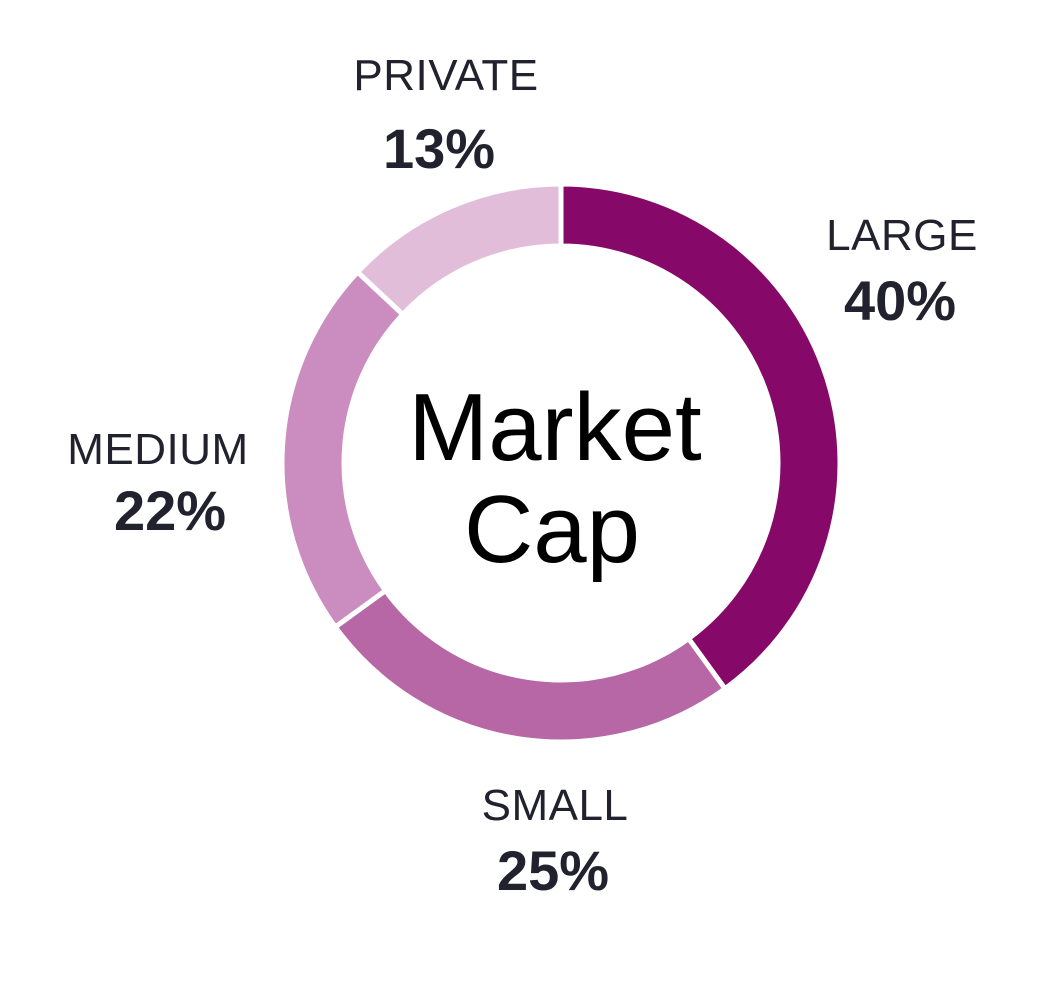  I want to click on donut-slice-large, so click(700, 437).